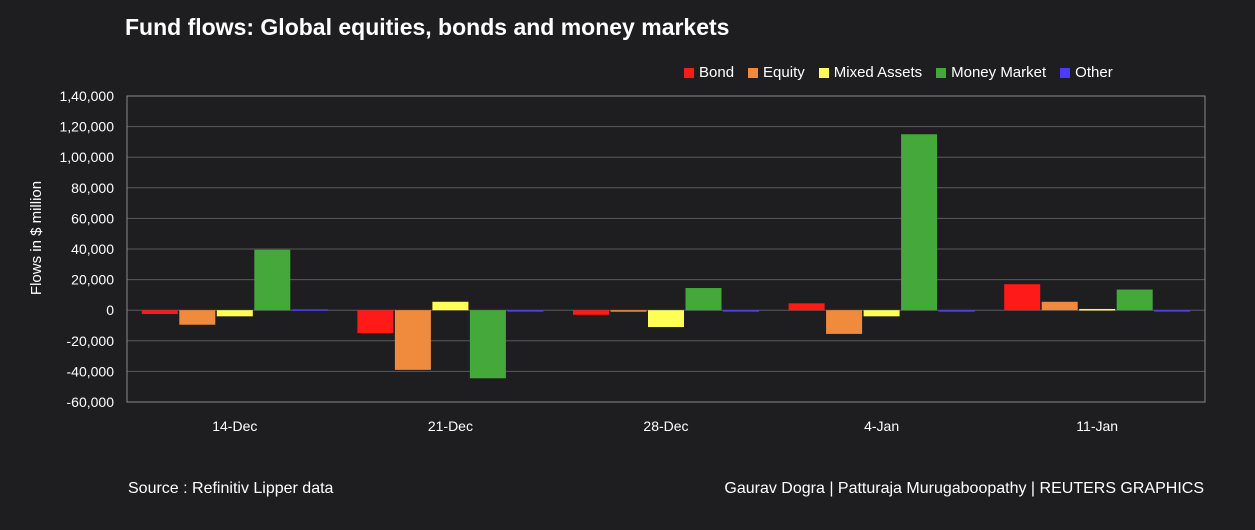 This screenshot has width=1255, height=530. What do you see at coordinates (110, 310) in the screenshot?
I see `y-tick-label: 0` at bounding box center [110, 310].